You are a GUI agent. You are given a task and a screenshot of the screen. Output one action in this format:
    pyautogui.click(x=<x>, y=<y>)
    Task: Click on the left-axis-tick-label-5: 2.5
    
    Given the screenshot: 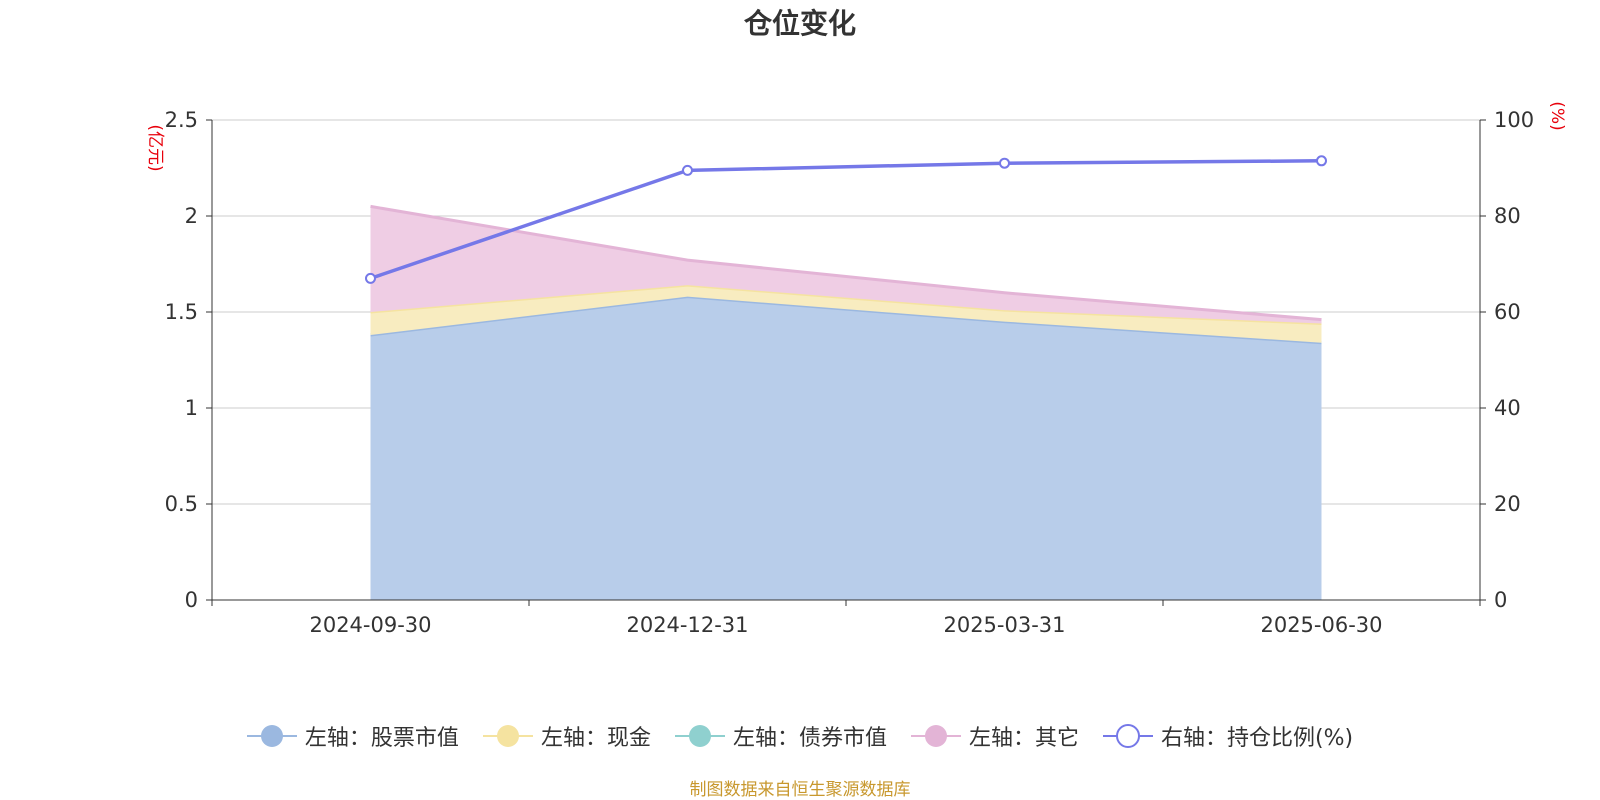 What is the action you would take?
    pyautogui.click(x=181, y=120)
    